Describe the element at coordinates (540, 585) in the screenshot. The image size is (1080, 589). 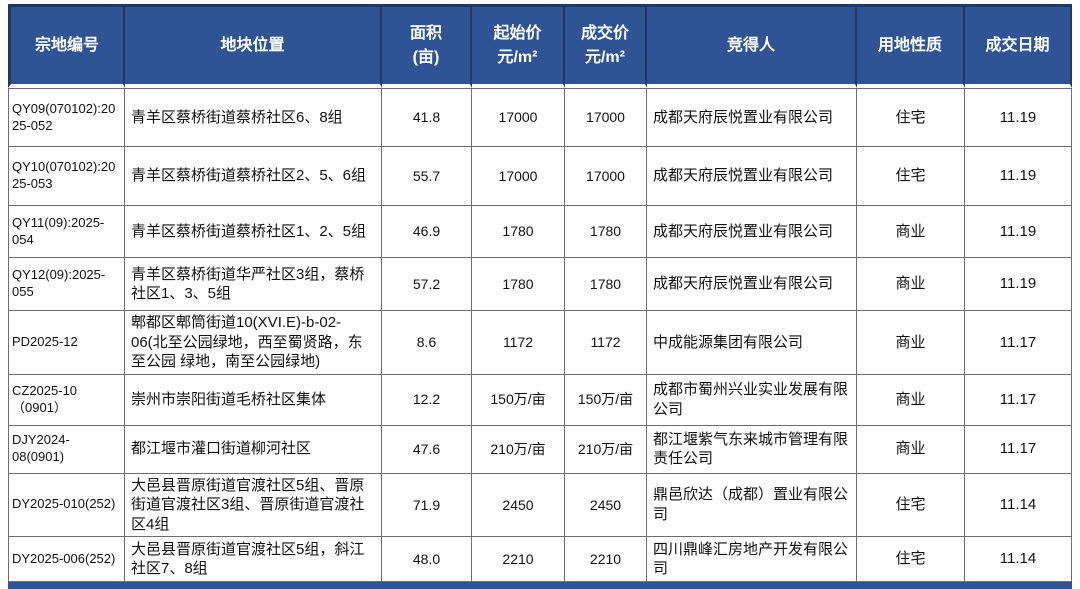
I see `table-bottom-bar` at that location.